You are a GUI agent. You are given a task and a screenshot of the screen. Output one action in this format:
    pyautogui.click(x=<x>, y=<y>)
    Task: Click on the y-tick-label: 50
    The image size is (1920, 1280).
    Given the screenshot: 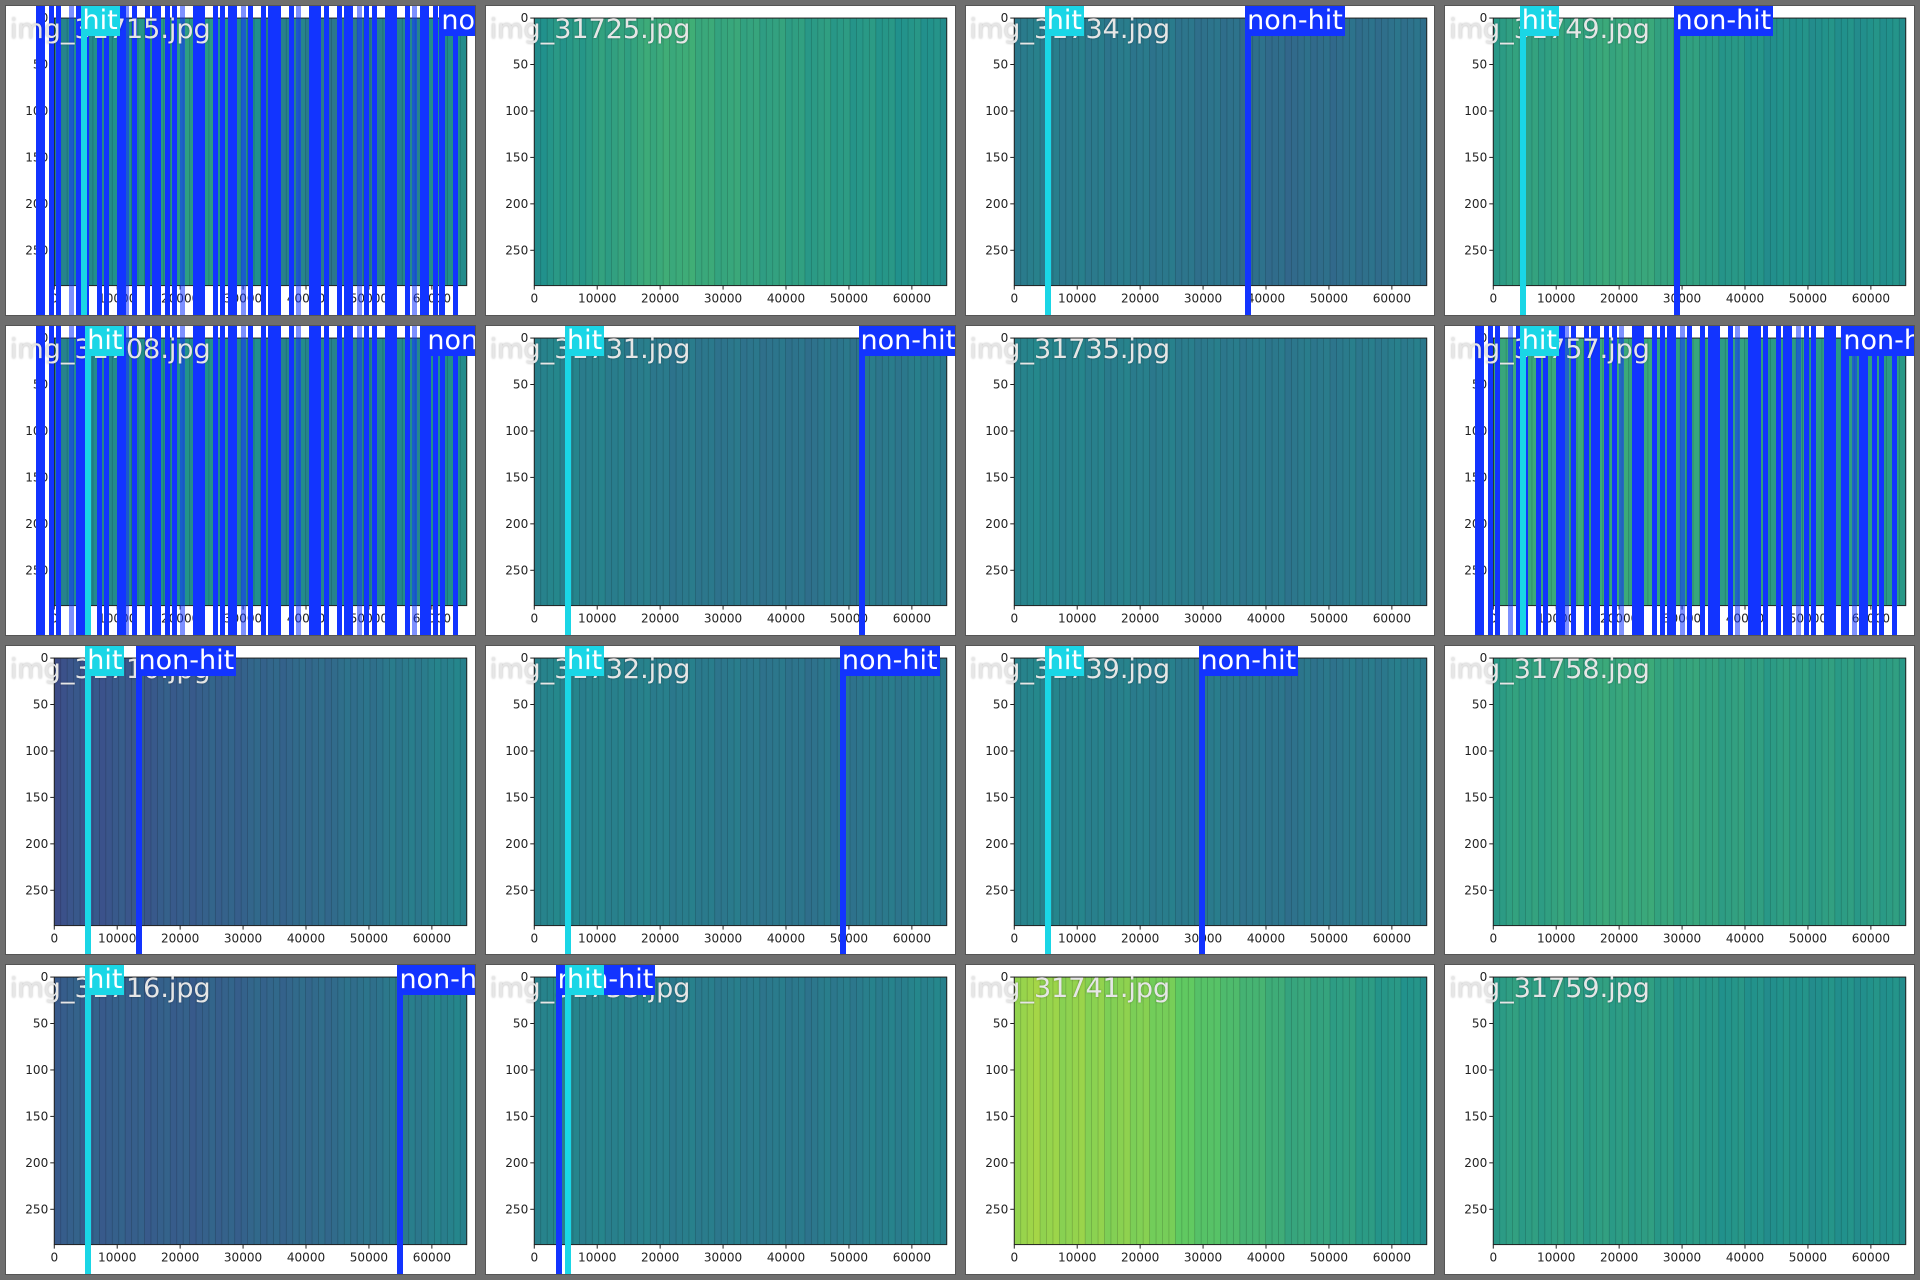 What is the action you would take?
    pyautogui.click(x=520, y=384)
    